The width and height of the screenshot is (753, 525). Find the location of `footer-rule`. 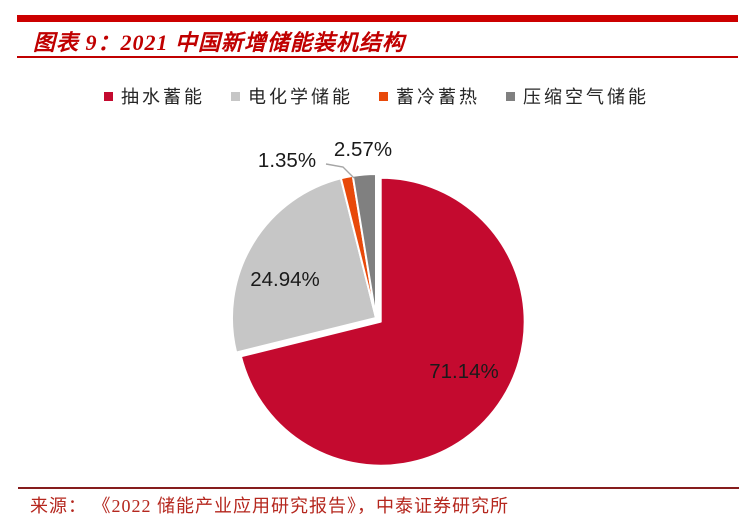

footer-rule is located at coordinates (378, 488).